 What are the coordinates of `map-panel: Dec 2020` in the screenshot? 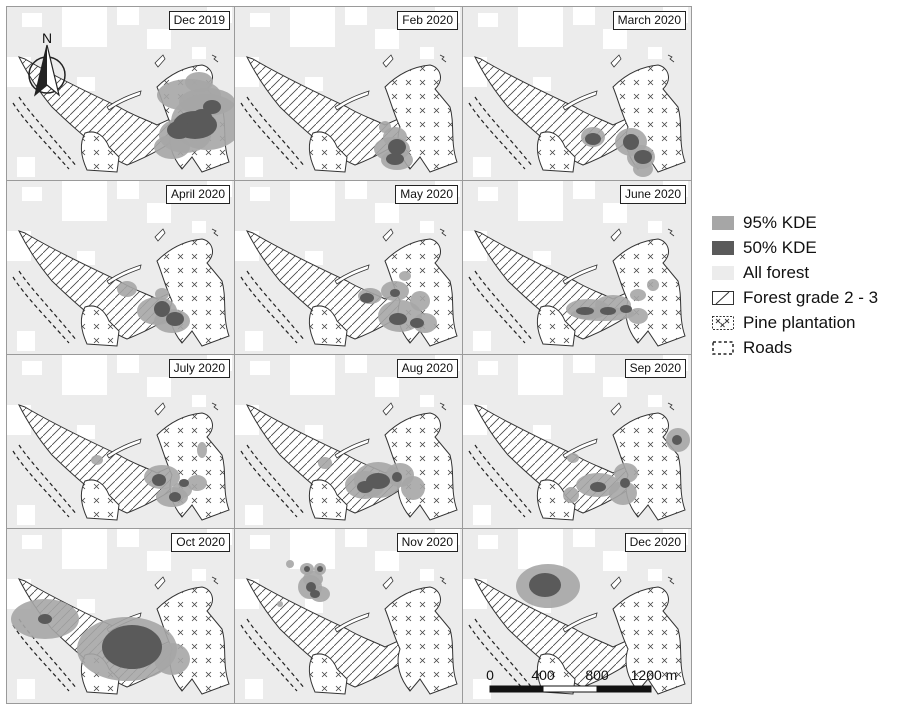 It's located at (577, 616).